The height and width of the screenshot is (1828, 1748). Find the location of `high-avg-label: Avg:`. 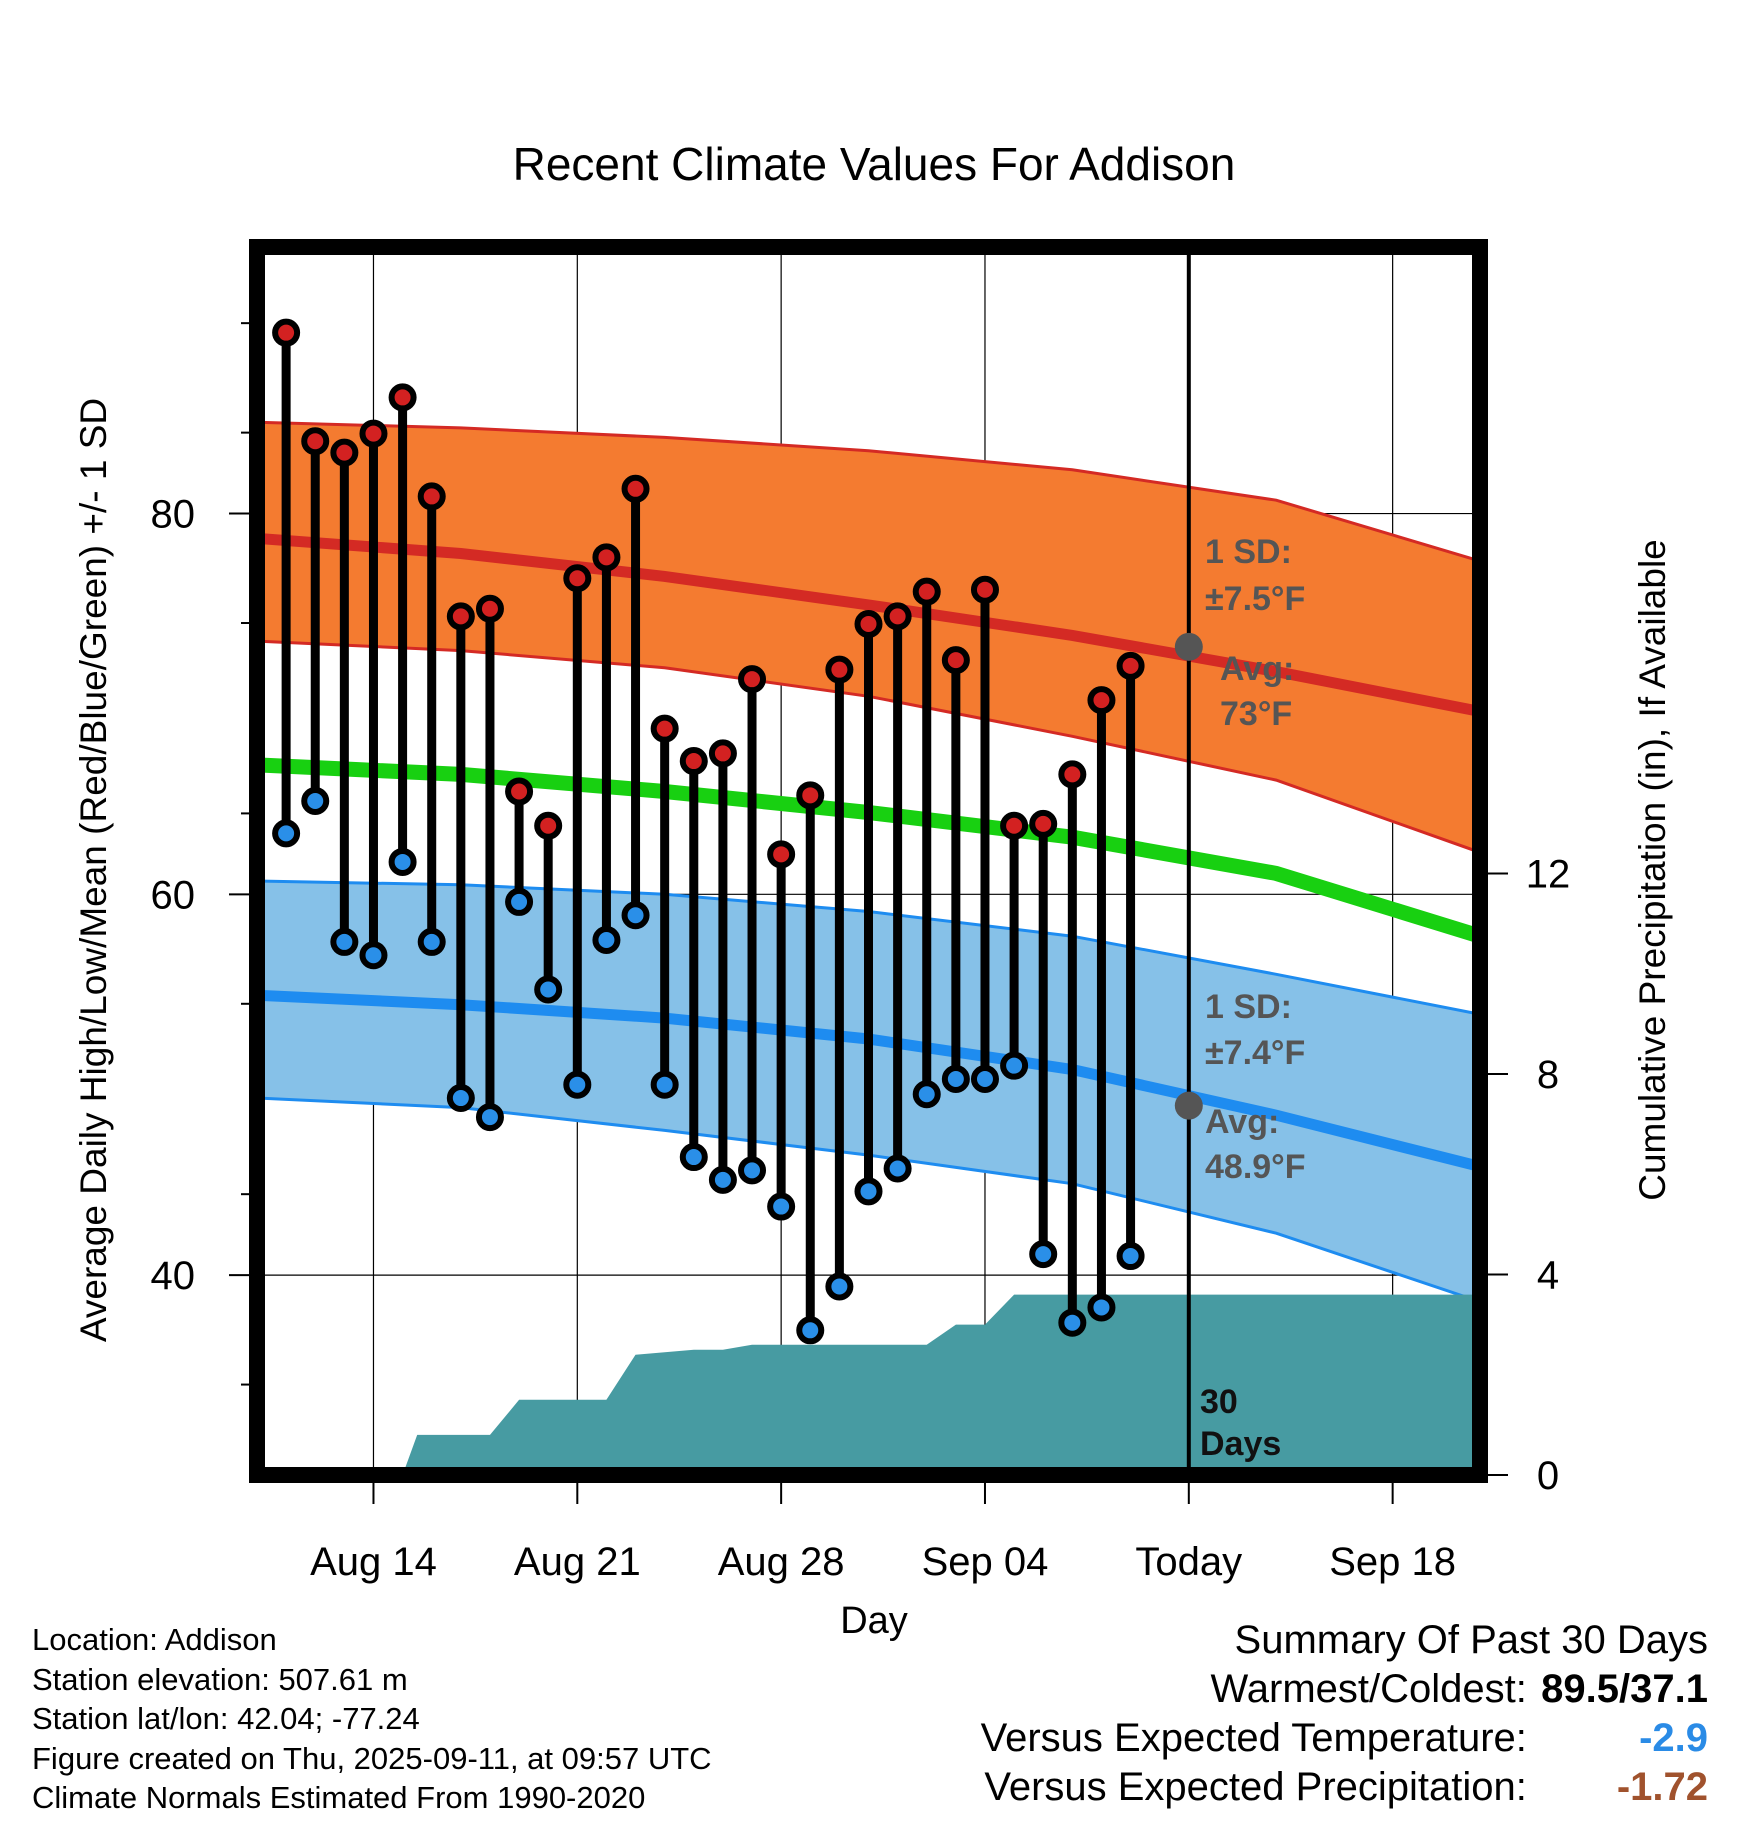

high-avg-label: Avg: is located at coordinates (1257, 669).